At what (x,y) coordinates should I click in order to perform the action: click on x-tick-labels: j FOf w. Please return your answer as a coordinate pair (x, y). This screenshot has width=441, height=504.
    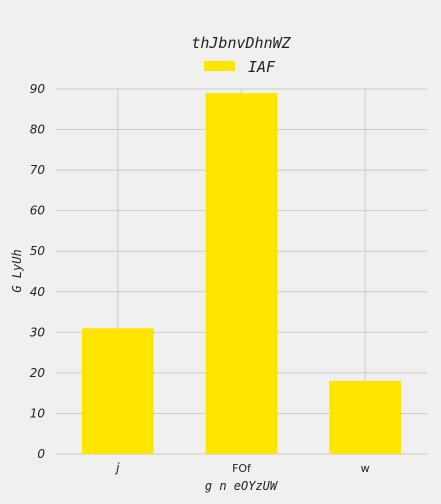
    Looking at the image, I should click on (242, 468).